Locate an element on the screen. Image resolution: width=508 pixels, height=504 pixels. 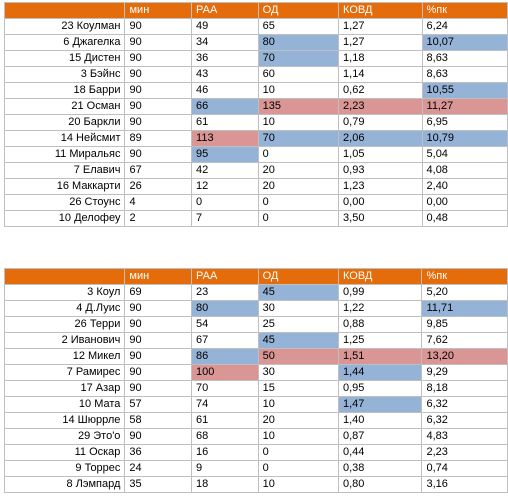
stat-cell-pk: 0,48 is located at coordinates (464, 218).